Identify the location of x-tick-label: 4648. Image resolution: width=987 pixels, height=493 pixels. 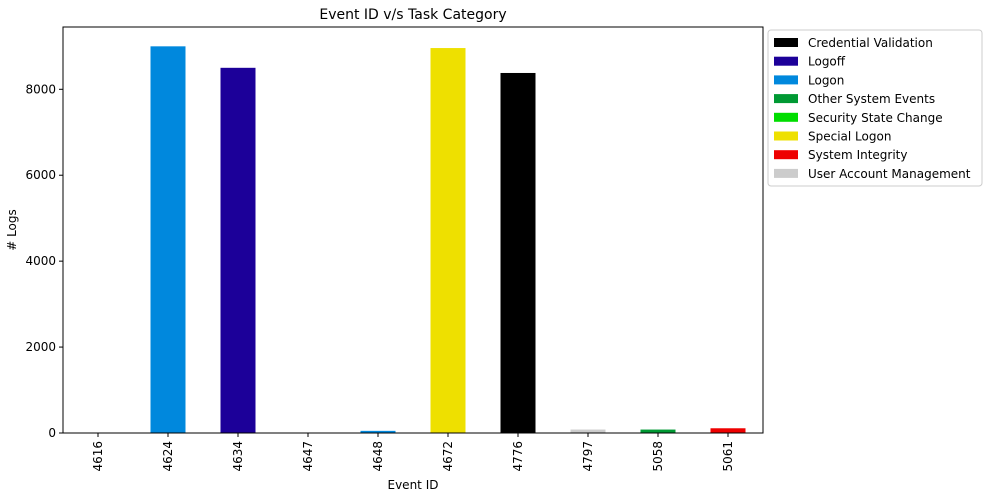
(378, 456).